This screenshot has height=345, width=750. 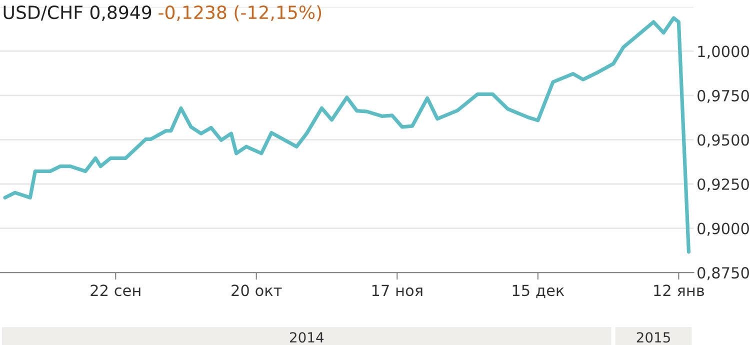 I want to click on y-tick-label: 0,9750, so click(x=723, y=97).